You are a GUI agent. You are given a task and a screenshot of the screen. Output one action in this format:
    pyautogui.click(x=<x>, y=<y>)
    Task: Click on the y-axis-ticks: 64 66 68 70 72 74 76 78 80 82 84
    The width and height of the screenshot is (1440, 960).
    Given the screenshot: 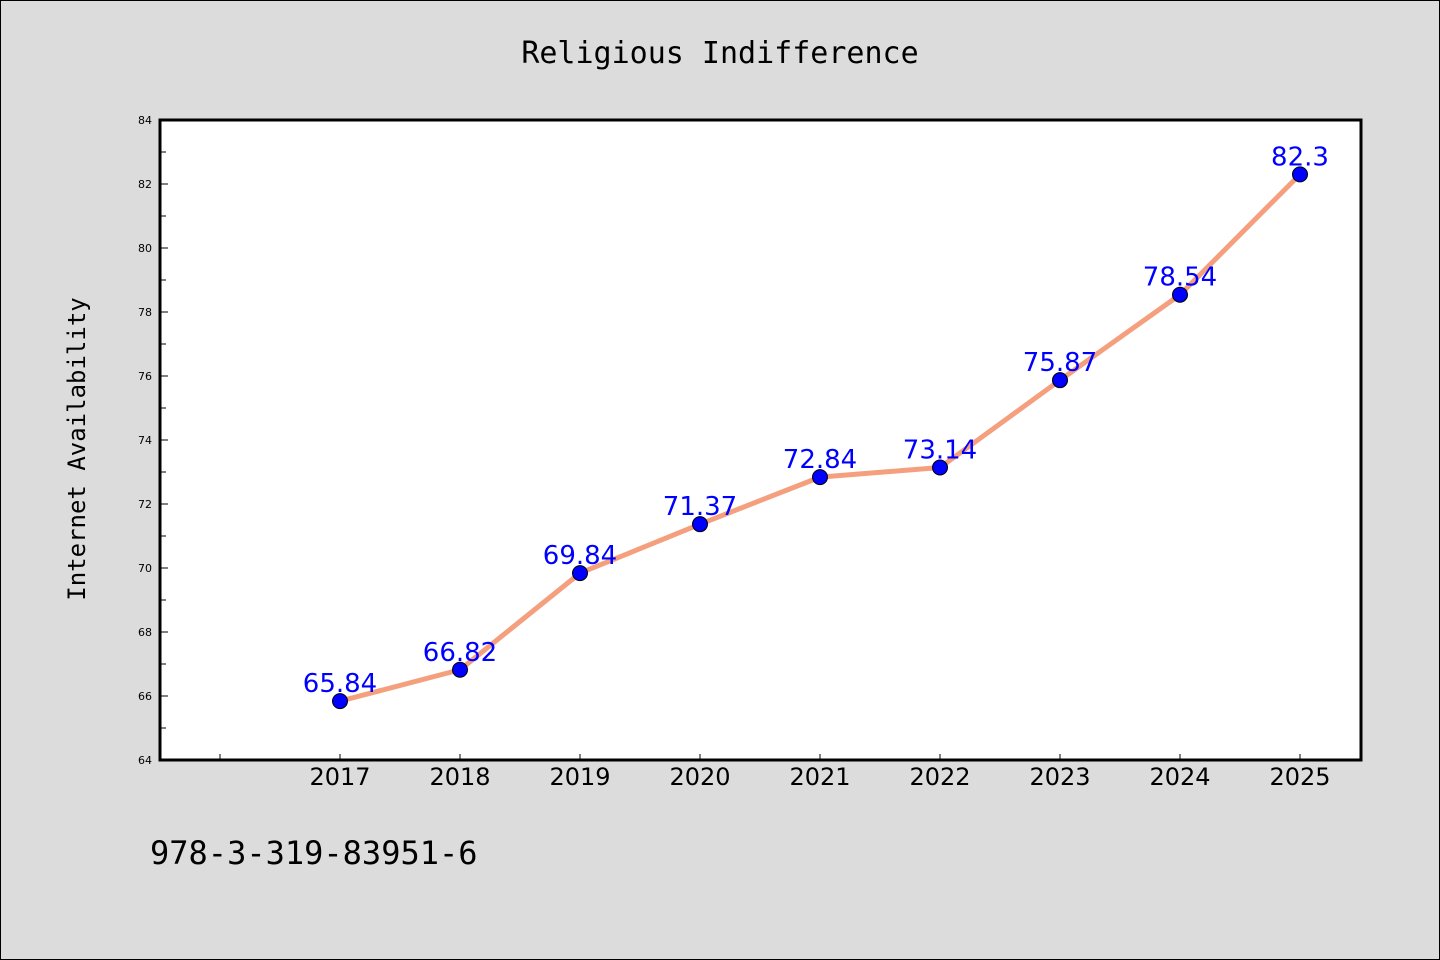 What is the action you would take?
    pyautogui.click(x=153, y=440)
    